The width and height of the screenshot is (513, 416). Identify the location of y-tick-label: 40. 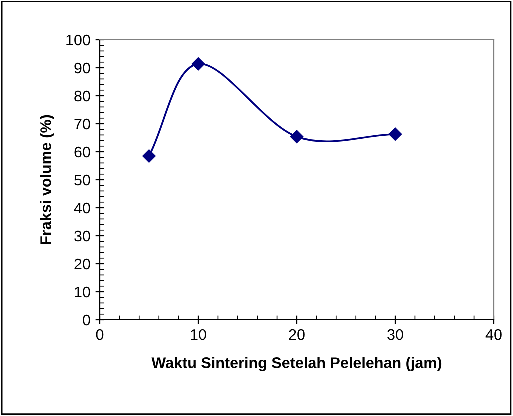
(82, 208).